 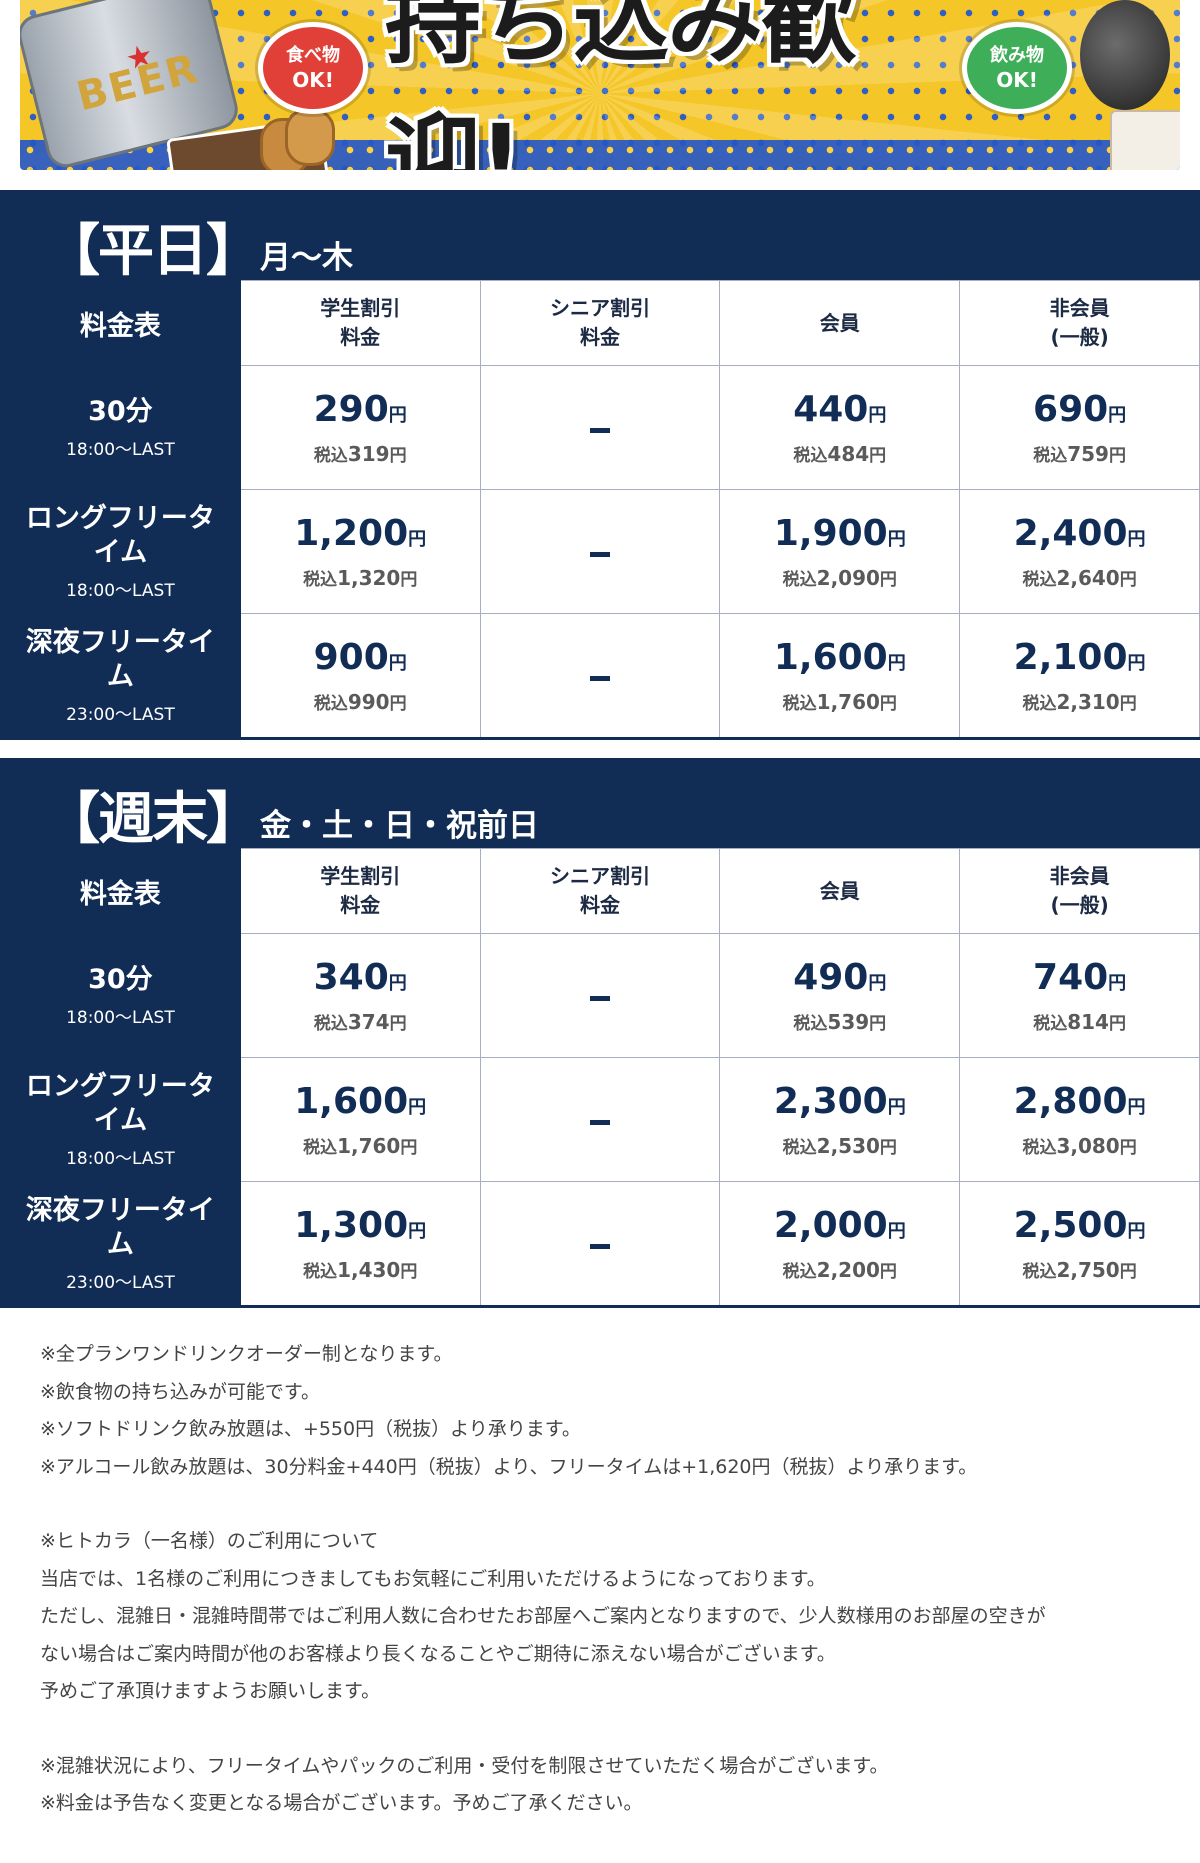 I want to click on tax-value: 3,080, so click(x=1088, y=1146).